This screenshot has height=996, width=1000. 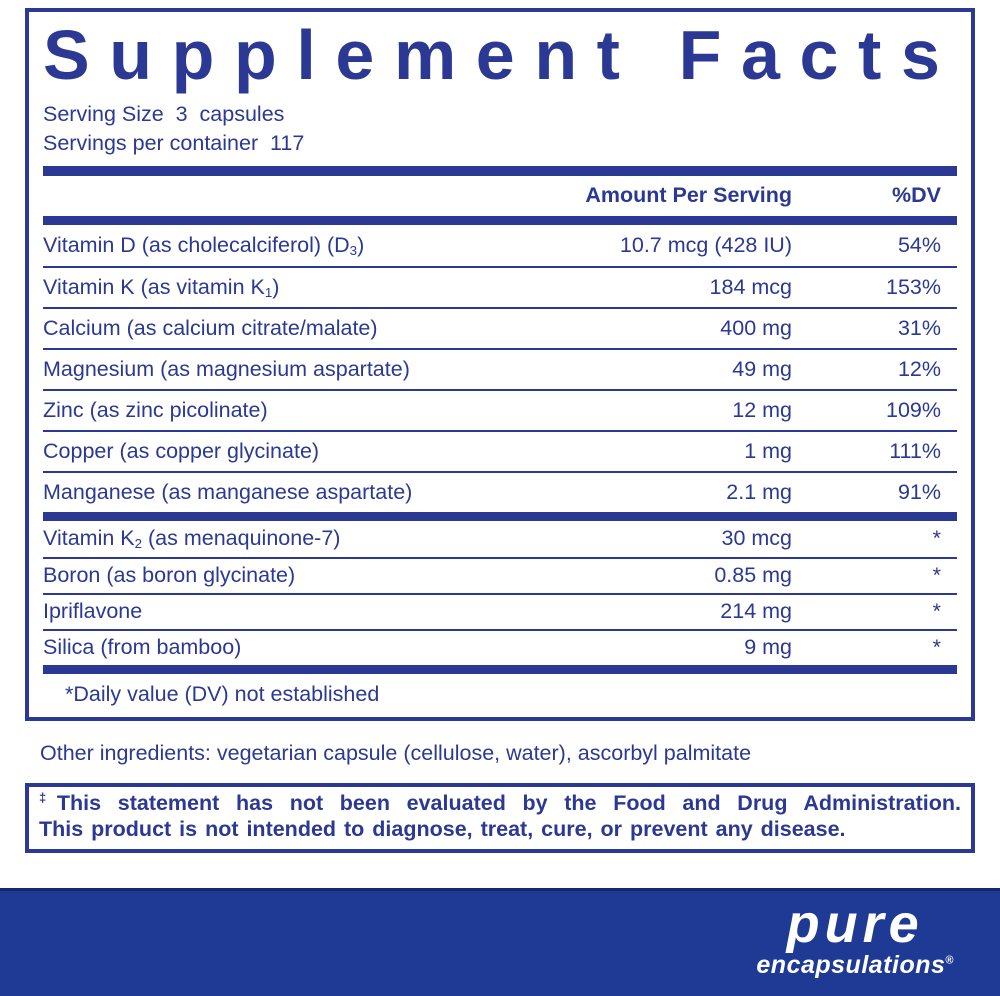 What do you see at coordinates (500, 286) in the screenshot?
I see `table-row: Vitamin K (as vitamin K1) 184 mcg 153%` at bounding box center [500, 286].